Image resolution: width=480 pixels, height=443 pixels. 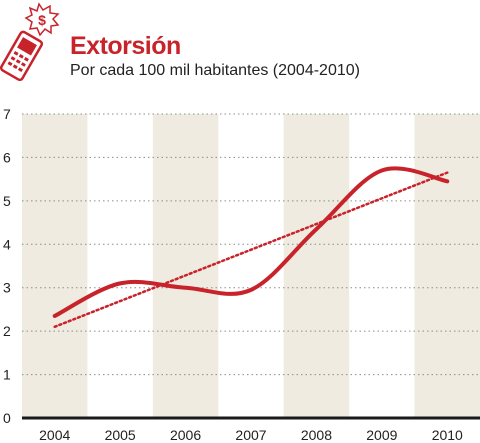 I want to click on x-tick-2010: 2010, so click(x=447, y=435).